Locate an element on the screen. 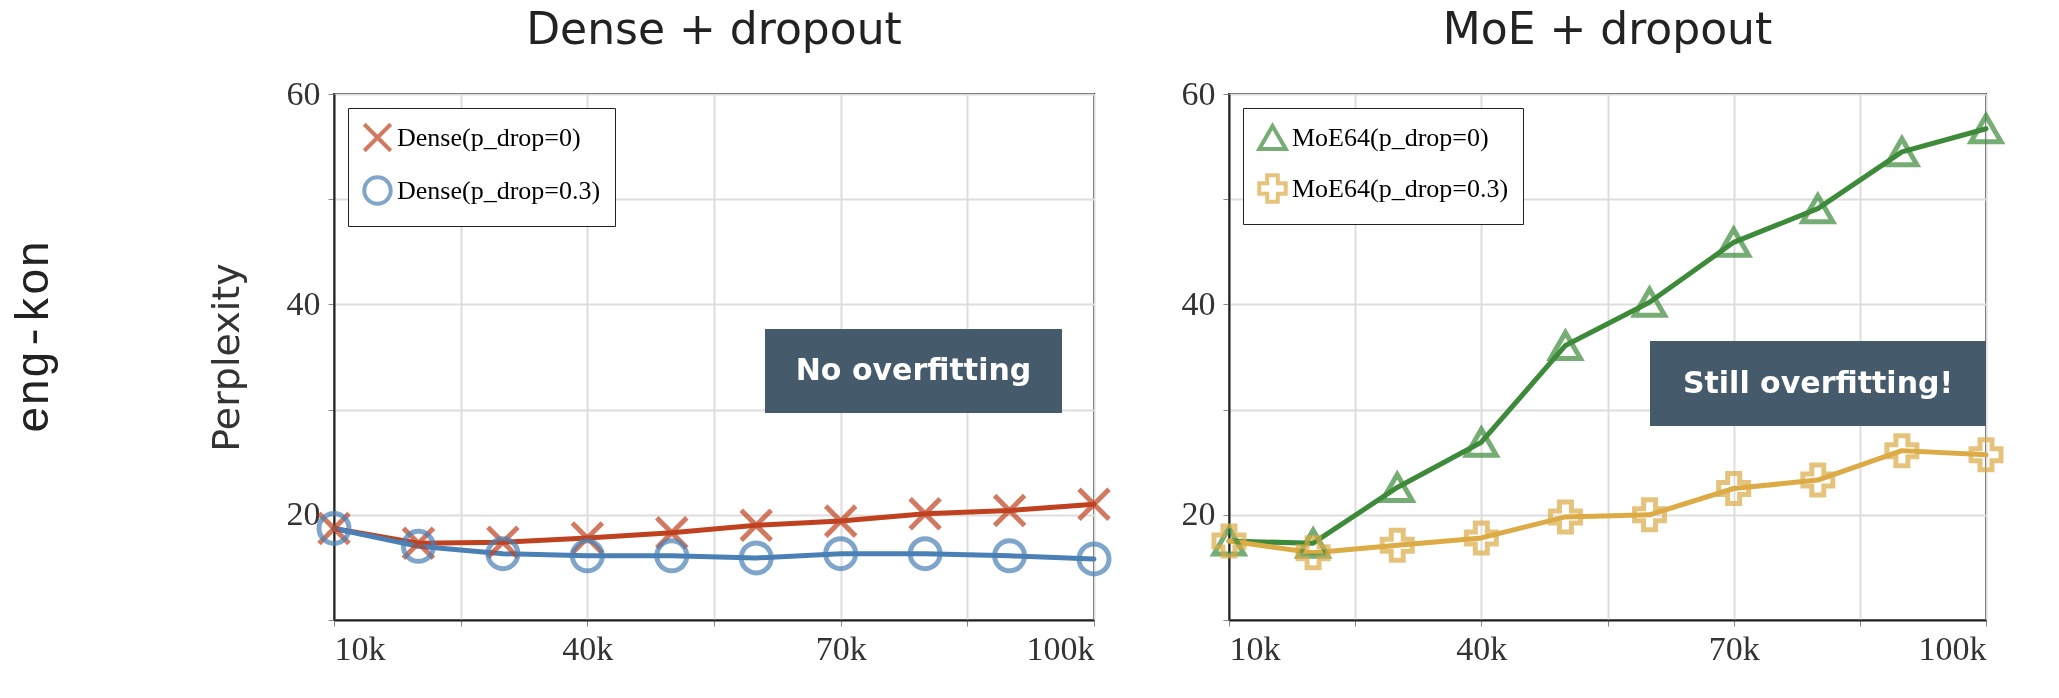 This screenshot has width=2059, height=698. chart-title: Dense + dropout is located at coordinates (714, 28).